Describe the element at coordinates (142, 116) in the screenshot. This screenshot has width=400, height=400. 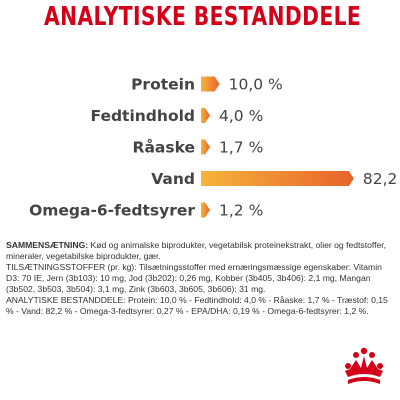
I see `category-label: Fedtindhold` at that location.